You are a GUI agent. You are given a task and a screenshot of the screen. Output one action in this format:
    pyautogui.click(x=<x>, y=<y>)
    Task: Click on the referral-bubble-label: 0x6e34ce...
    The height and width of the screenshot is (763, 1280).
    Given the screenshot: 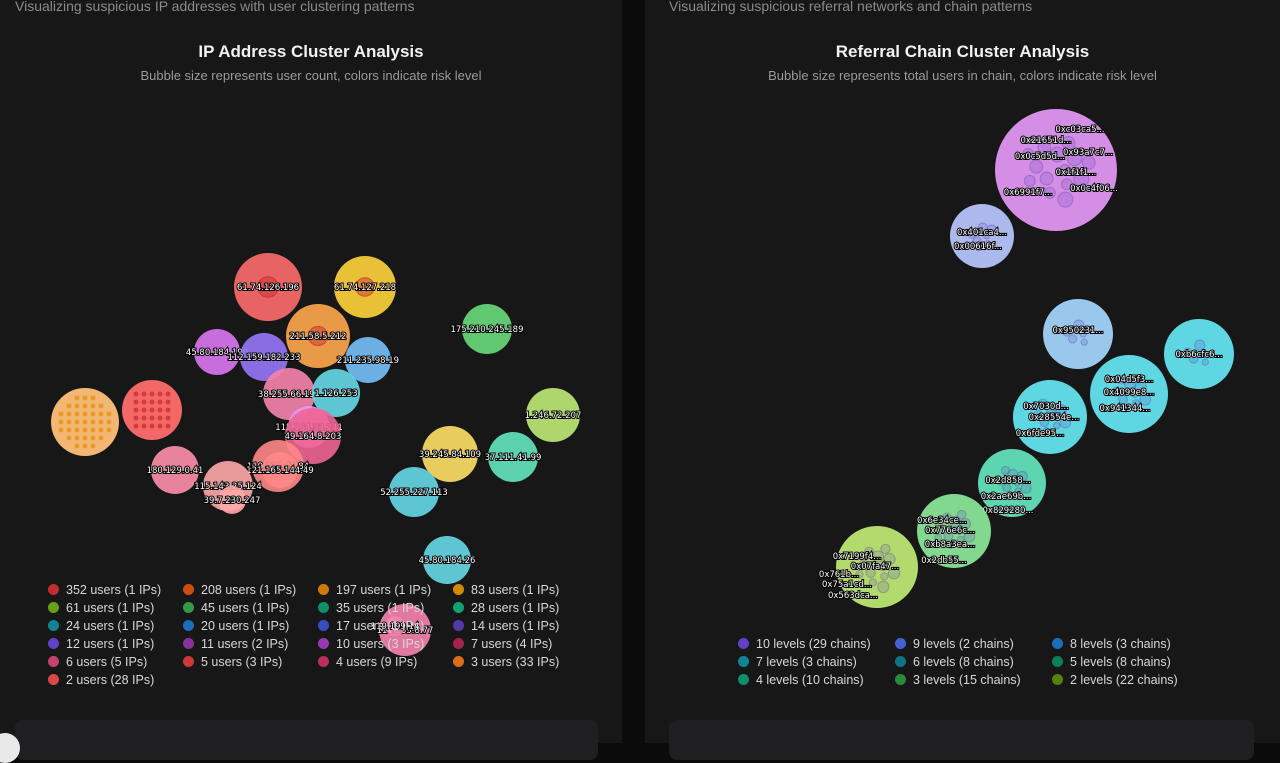 What is the action you would take?
    pyautogui.click(x=942, y=521)
    